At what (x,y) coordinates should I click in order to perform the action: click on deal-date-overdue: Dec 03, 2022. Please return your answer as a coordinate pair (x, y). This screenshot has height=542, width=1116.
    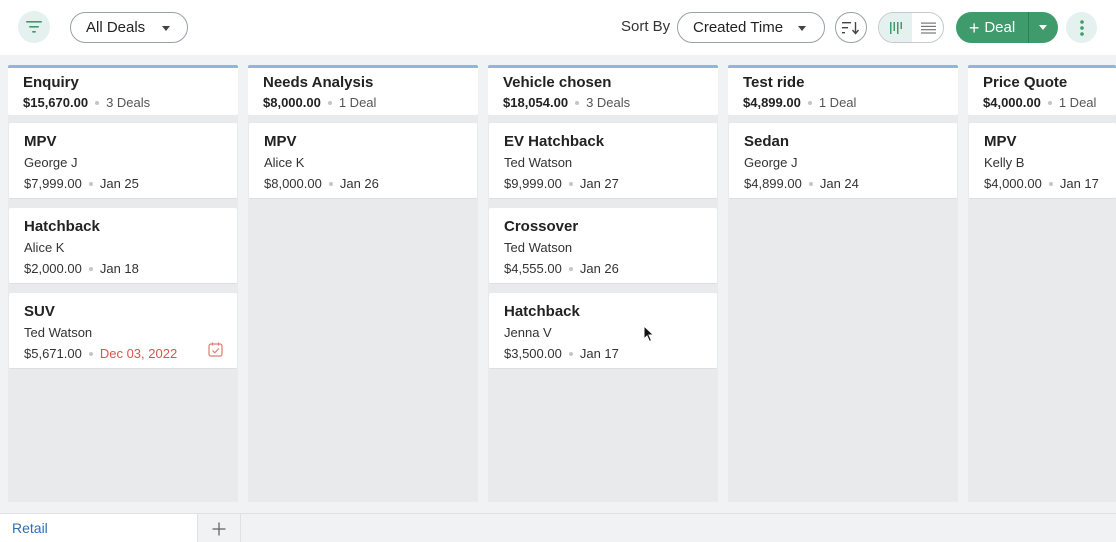
    Looking at the image, I should click on (138, 353).